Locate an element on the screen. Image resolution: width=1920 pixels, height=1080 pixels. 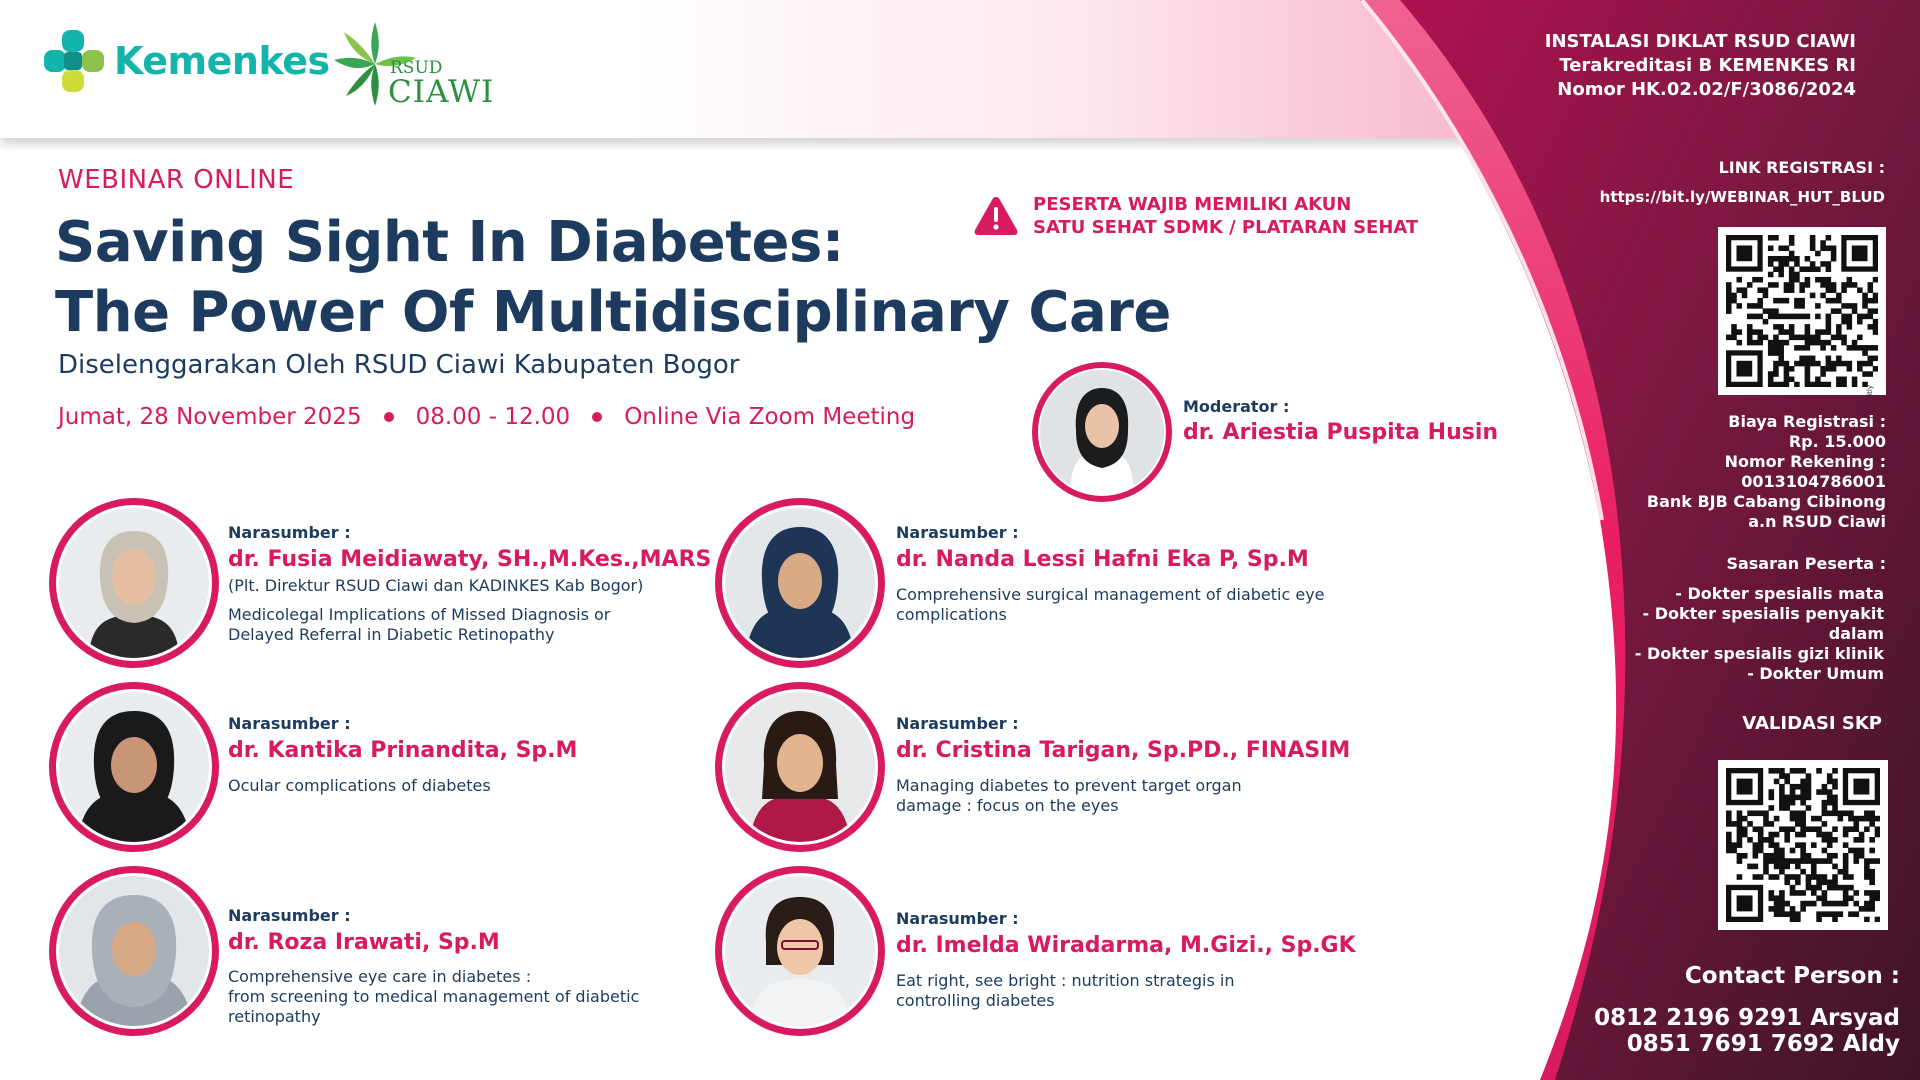
speaker-name: dr. Kantika Prinandita, Sp.M is located at coordinates (403, 750).